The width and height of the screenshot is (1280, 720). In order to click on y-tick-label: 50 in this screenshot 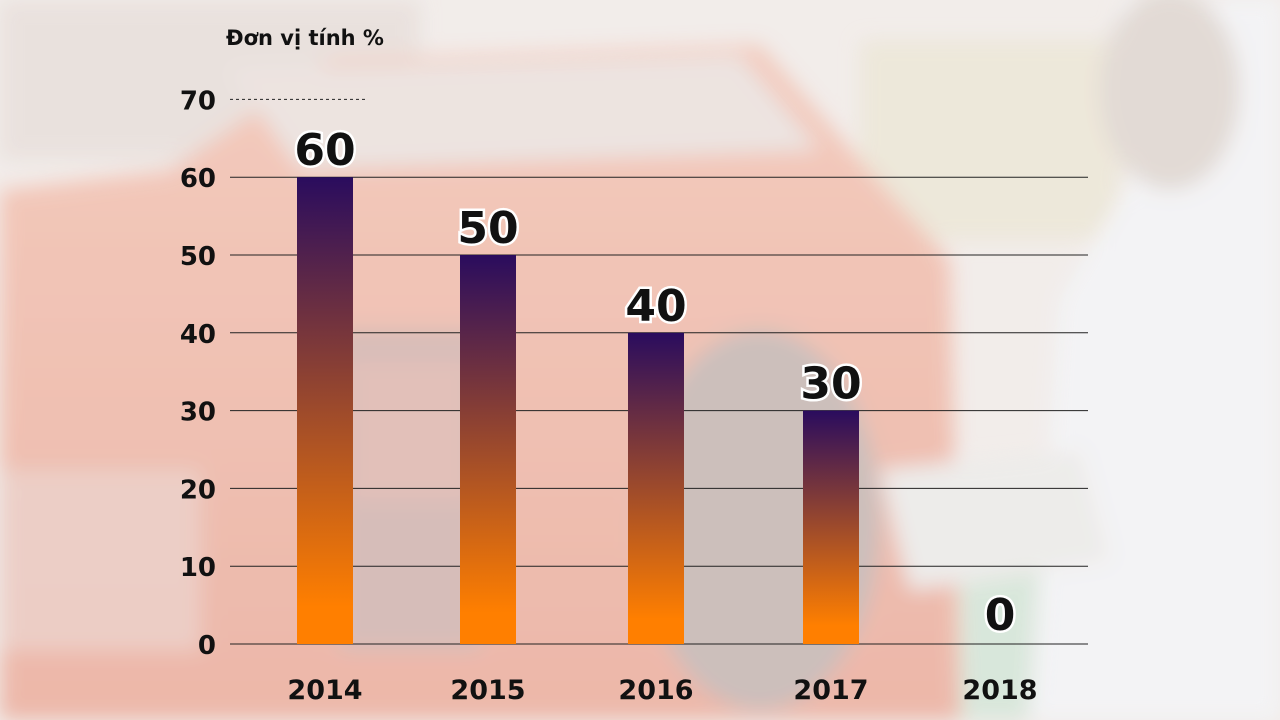, I will do `click(198, 257)`.